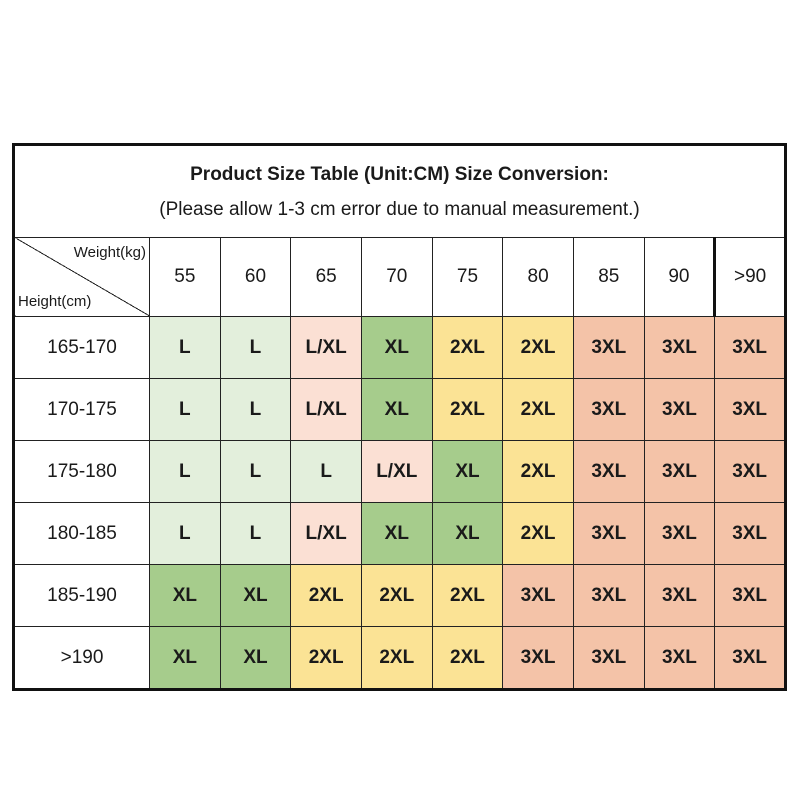 This screenshot has width=800, height=800. Describe the element at coordinates (55, 301) in the screenshot. I see `height-axis-label: Height(cm)` at that location.